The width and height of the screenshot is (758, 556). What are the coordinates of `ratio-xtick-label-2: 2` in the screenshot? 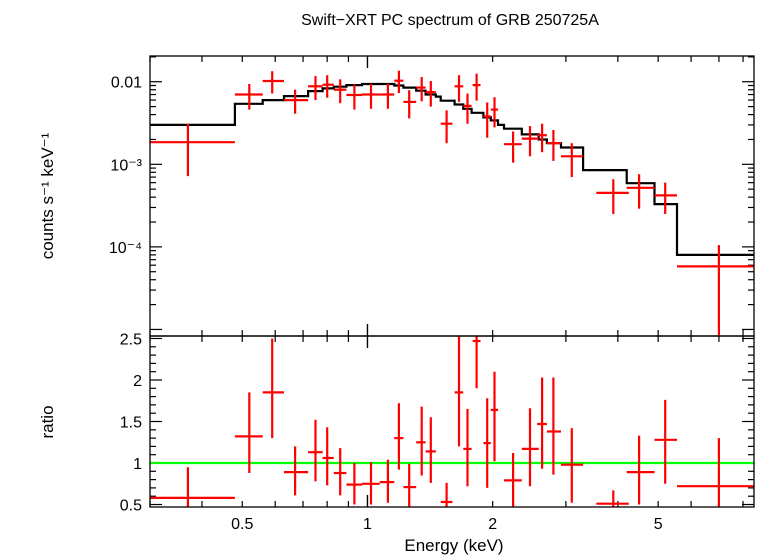 It's located at (492, 524).